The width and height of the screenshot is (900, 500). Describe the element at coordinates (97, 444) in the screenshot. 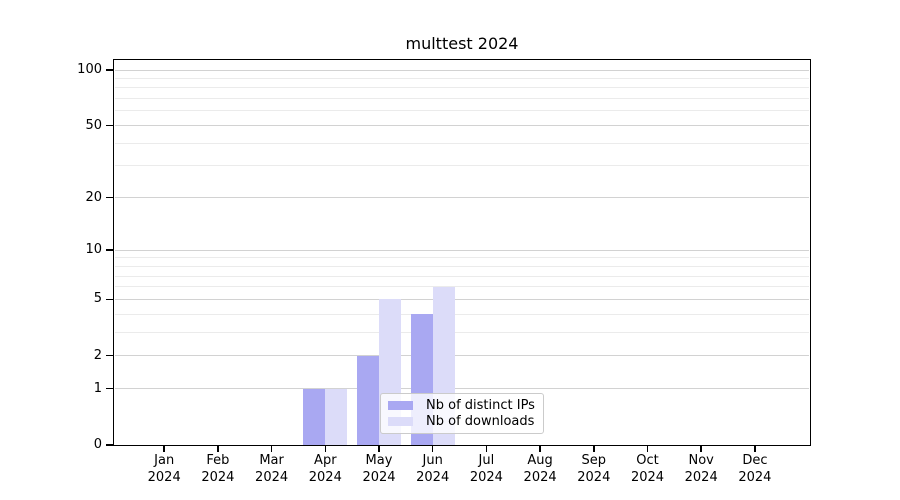

I see `y-tick-label: 0` at that location.